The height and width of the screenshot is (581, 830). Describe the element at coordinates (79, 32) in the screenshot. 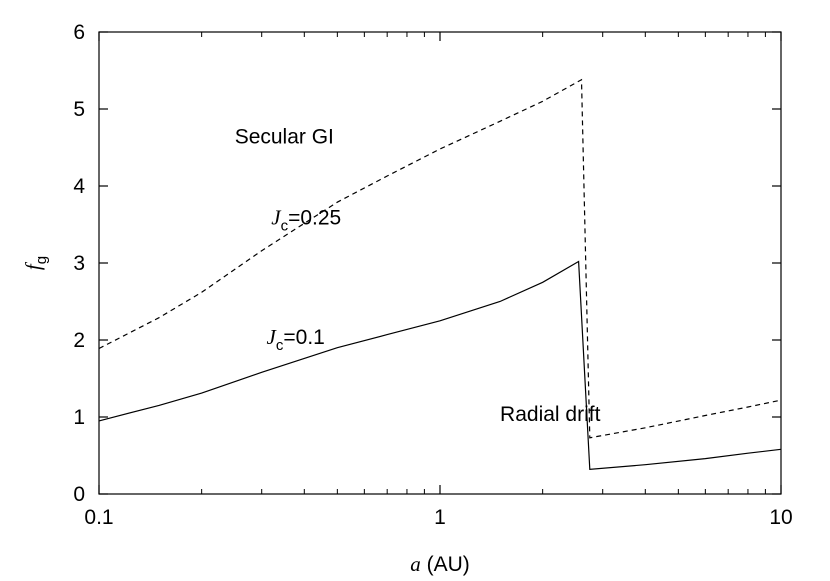

I see `y-tick-label: 6` at that location.